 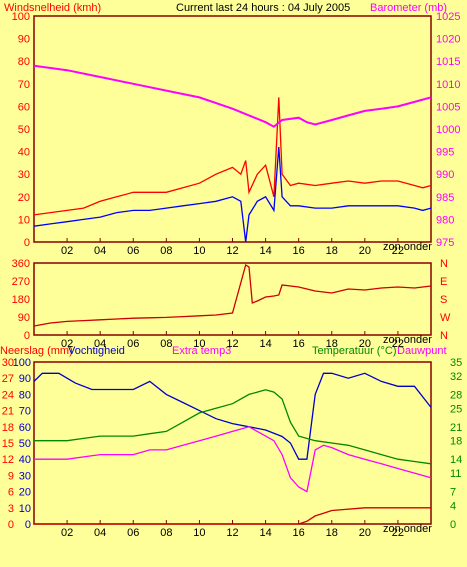 What do you see at coordinates (36, 351) in the screenshot?
I see `rain-axis-title: Neerslag (mm)` at bounding box center [36, 351].